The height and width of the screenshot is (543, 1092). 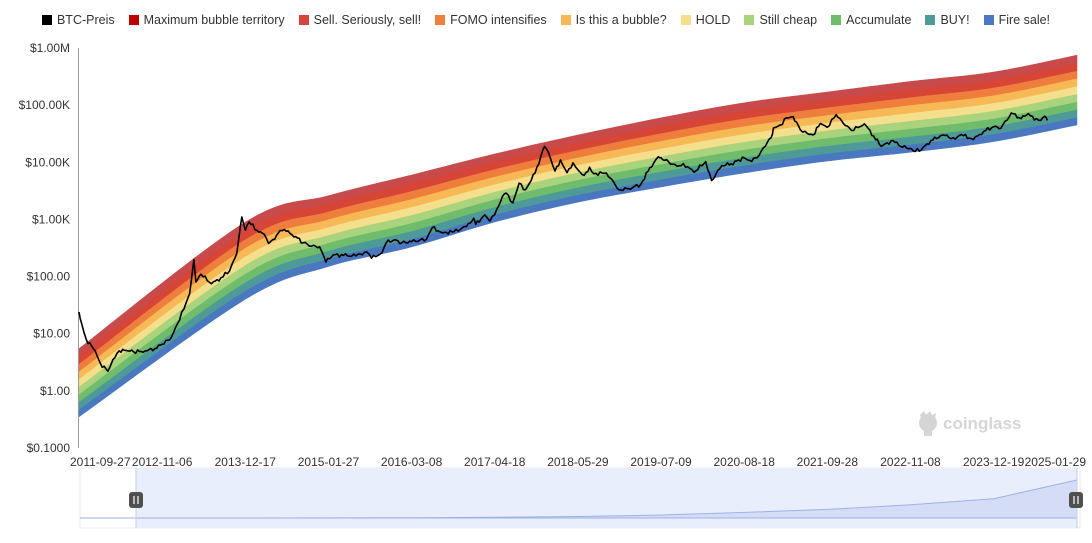 I want to click on x-tick-label: 2015-01-27, so click(x=329, y=462).